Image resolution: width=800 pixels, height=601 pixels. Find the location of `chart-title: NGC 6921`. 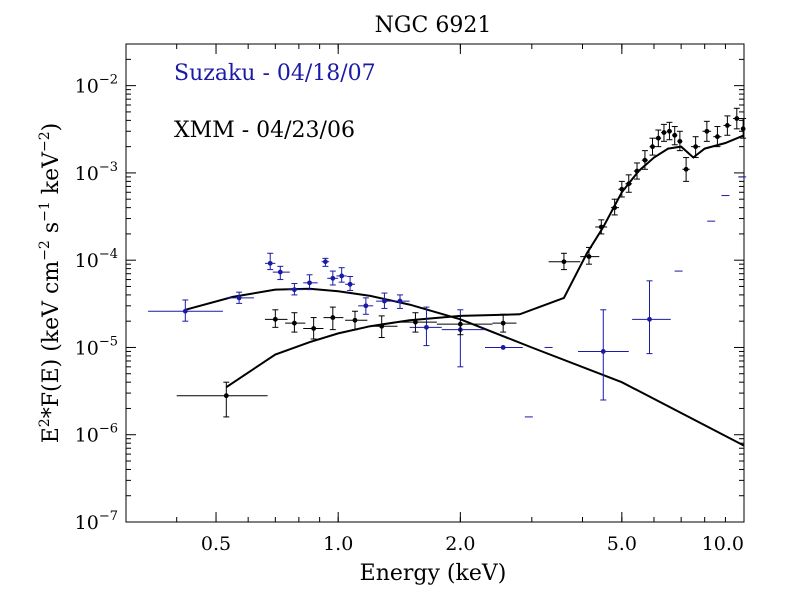

chart-title: NGC 6921 is located at coordinates (433, 25).